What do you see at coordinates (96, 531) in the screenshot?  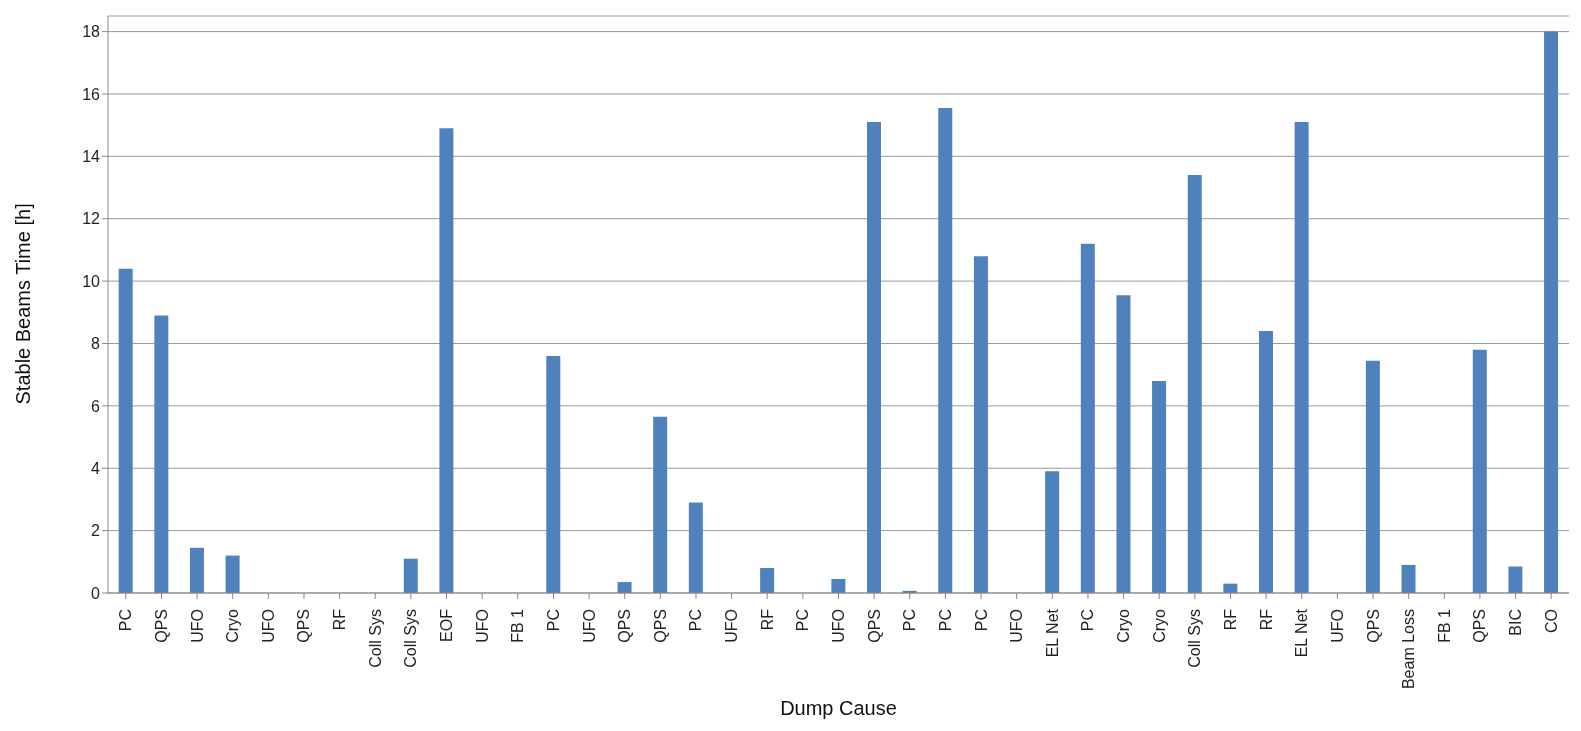 I see `y-tick-label: 2` at bounding box center [96, 531].